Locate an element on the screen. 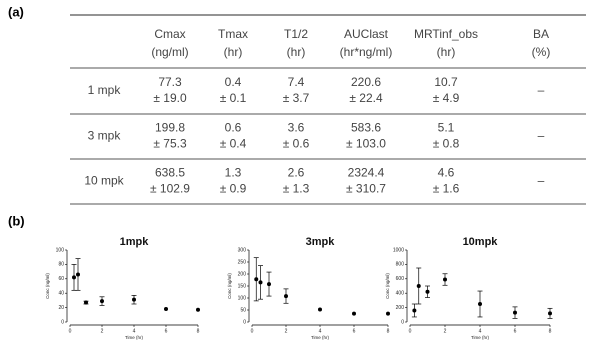 This screenshot has height=361, width=594. column-header: BA is located at coordinates (541, 34).